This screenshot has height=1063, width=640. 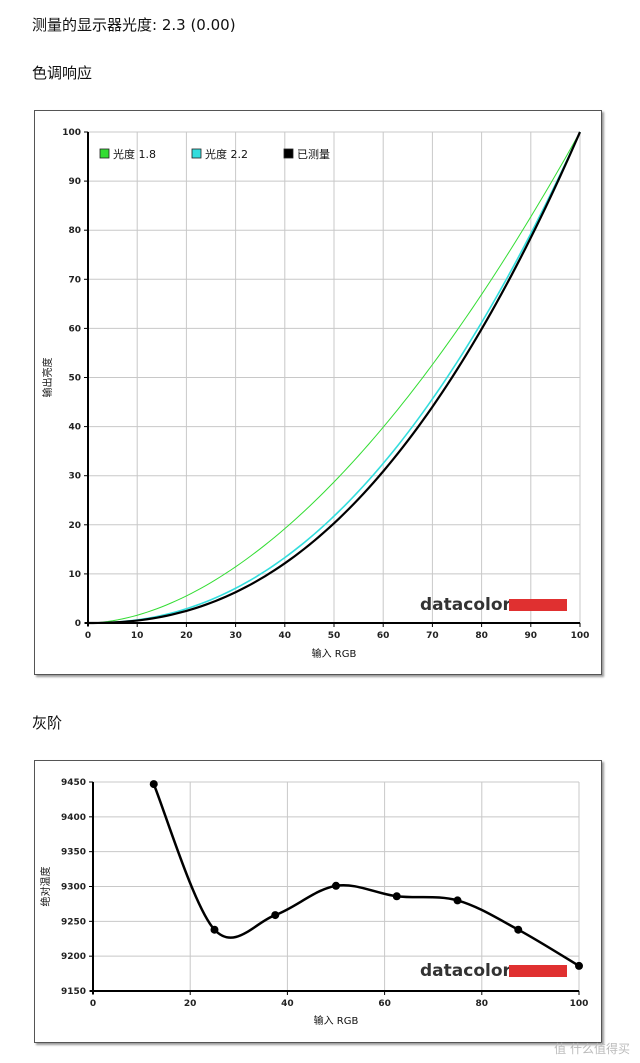 I want to click on x-tick-label: 10, so click(x=137, y=636).